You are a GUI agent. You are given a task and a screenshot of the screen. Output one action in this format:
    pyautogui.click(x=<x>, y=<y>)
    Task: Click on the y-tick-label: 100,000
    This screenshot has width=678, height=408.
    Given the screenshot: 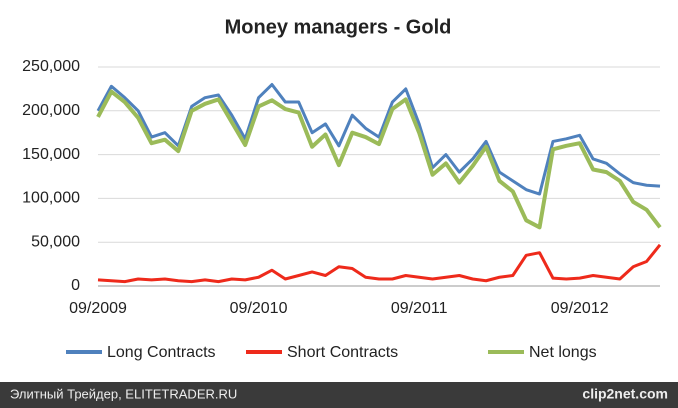 What is the action you would take?
    pyautogui.click(x=51, y=198)
    